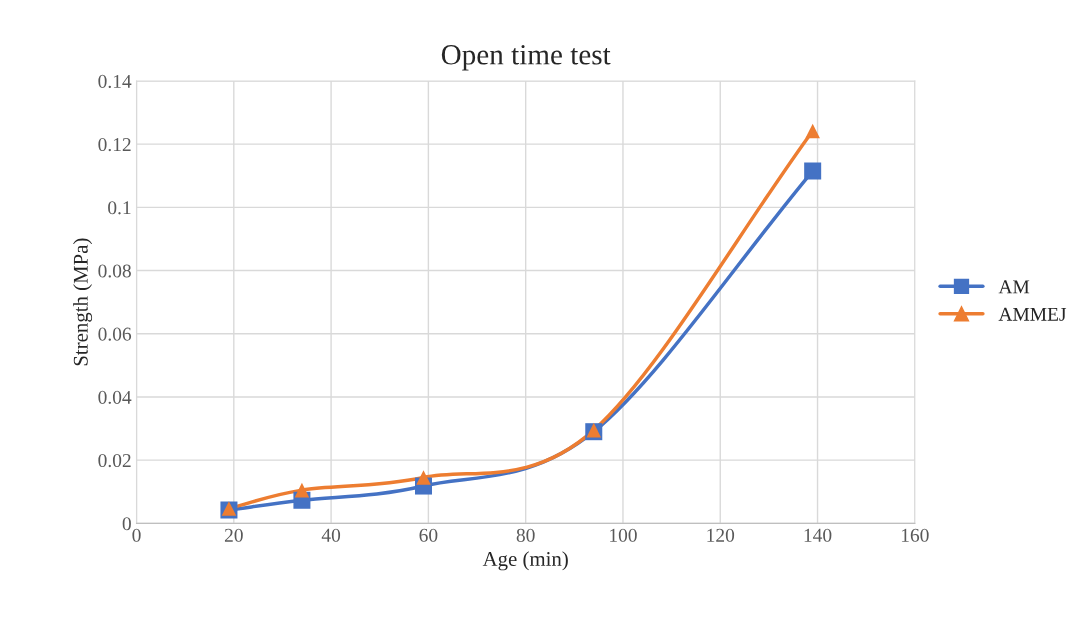 The height and width of the screenshot is (623, 1075). Describe the element at coordinates (526, 58) in the screenshot. I see `chart-title: Open time test` at that location.